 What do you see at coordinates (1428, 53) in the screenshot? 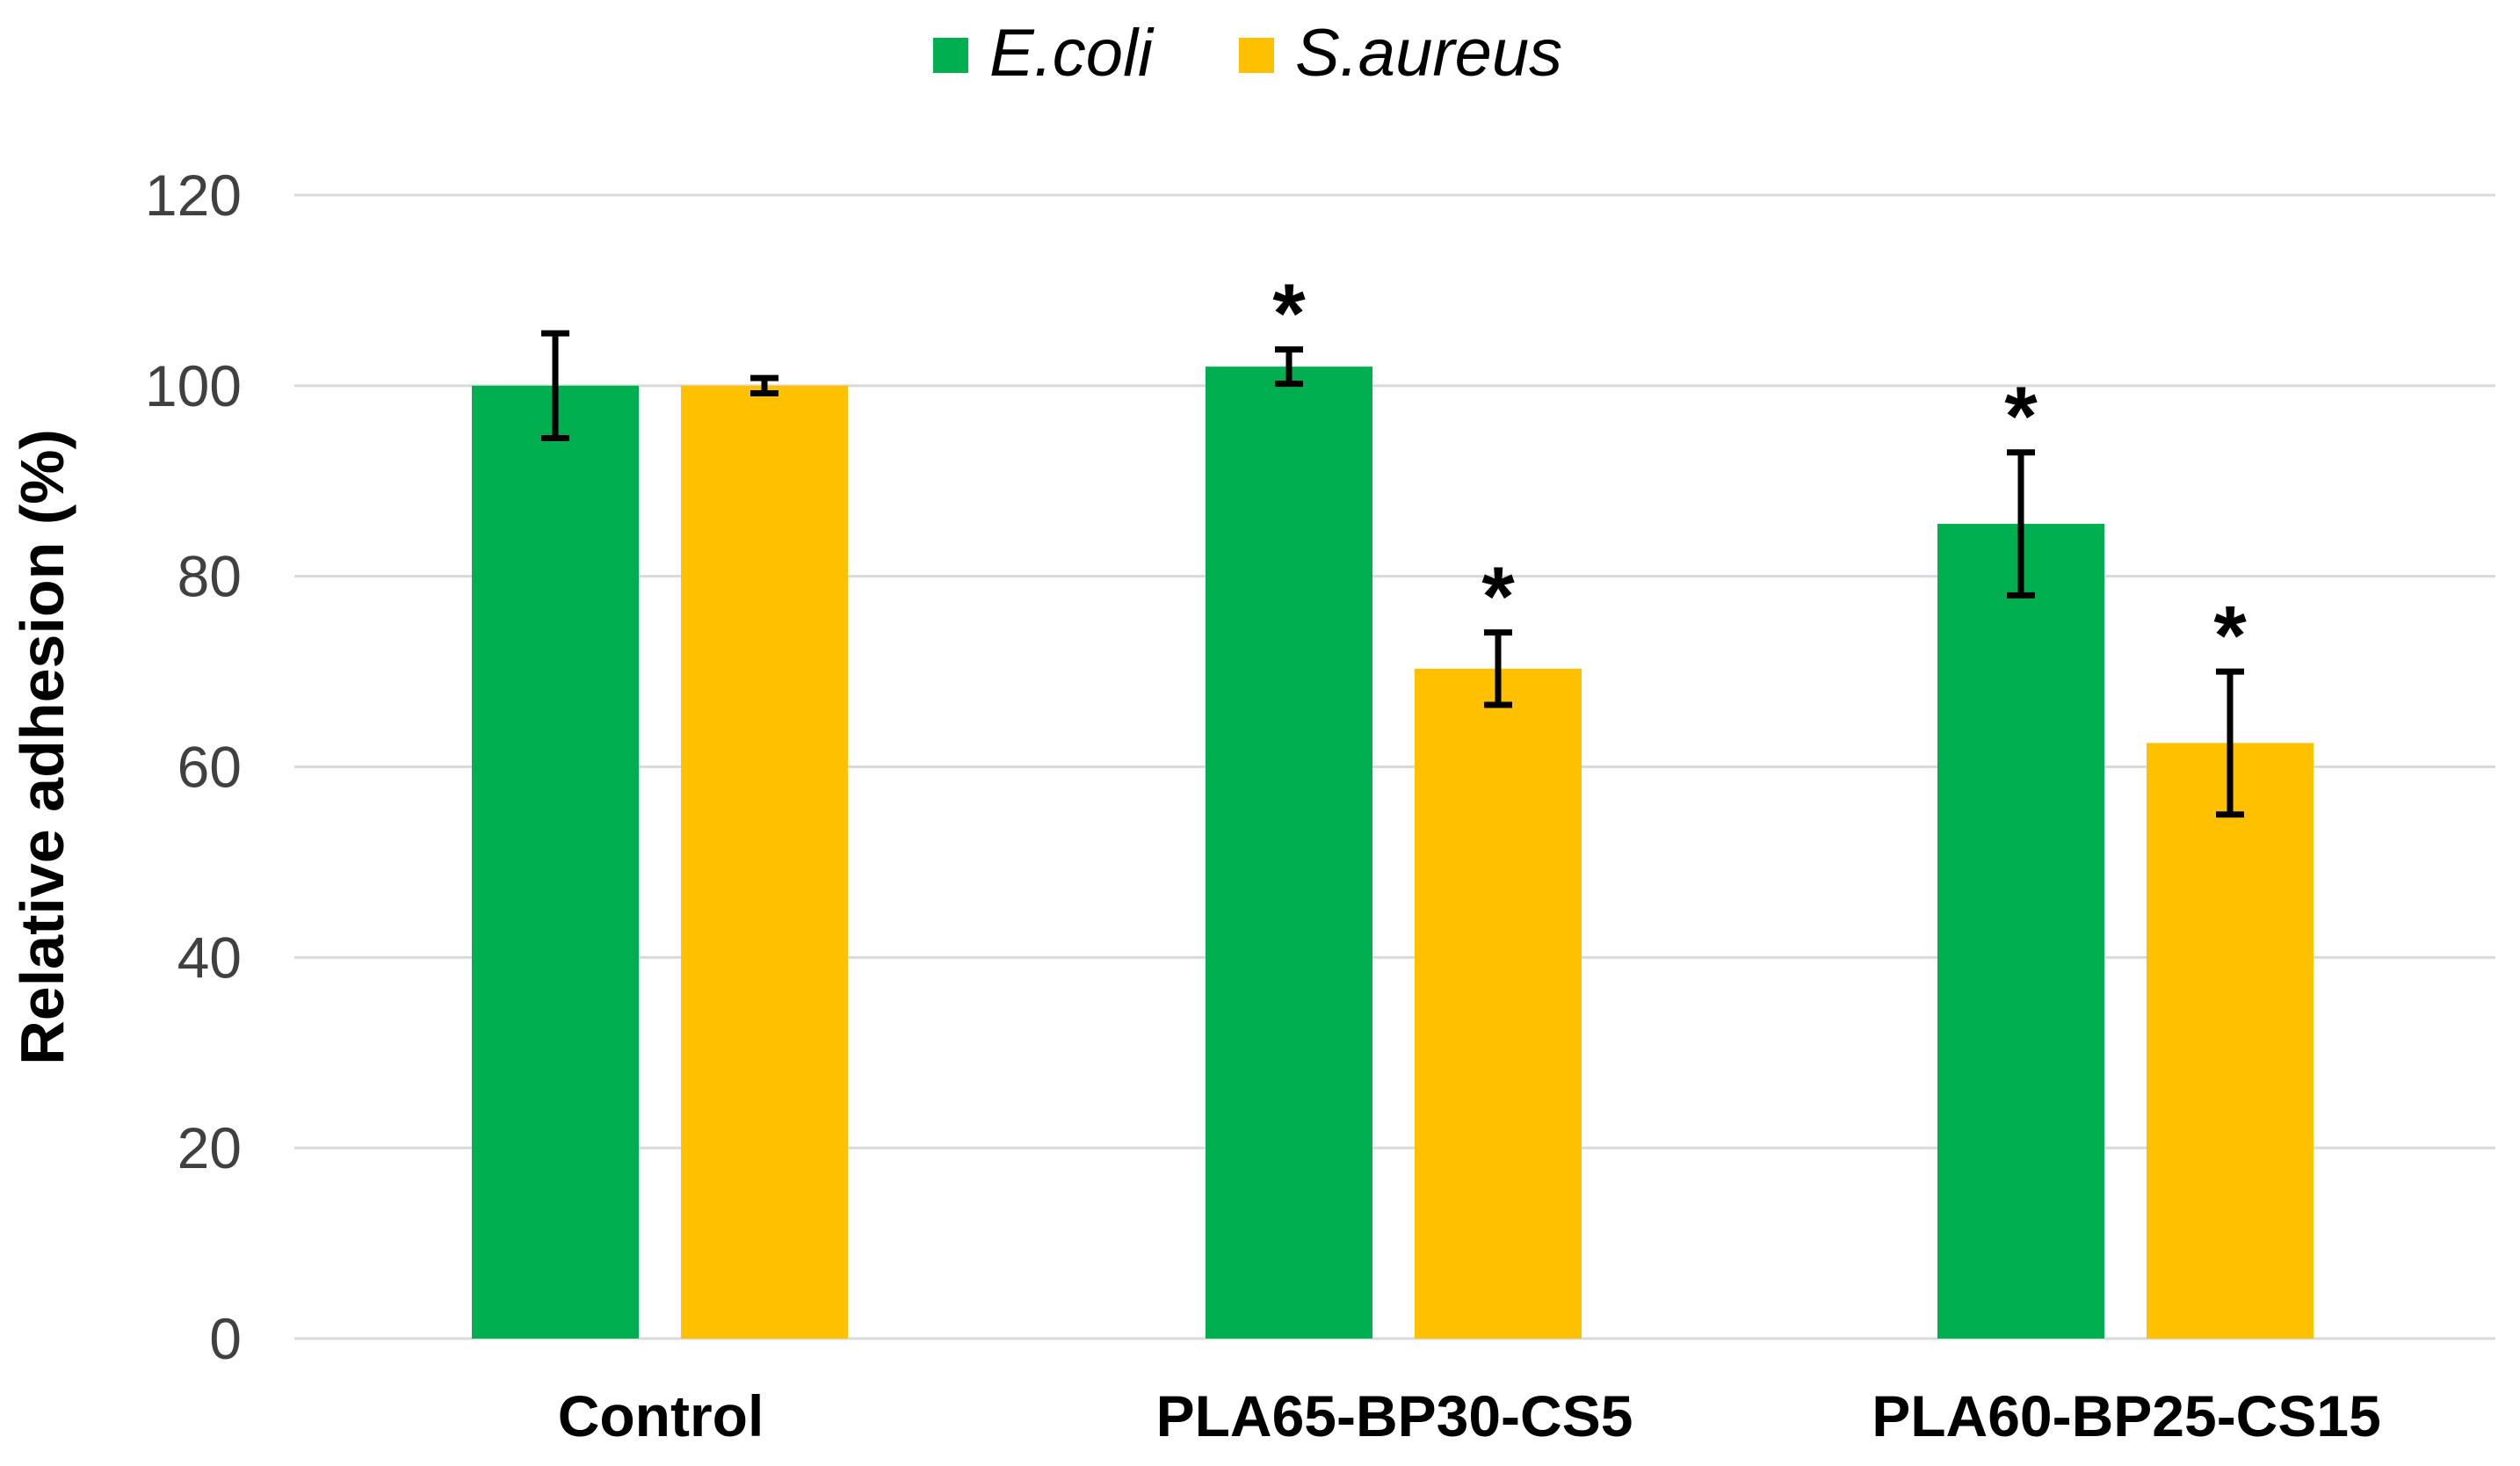
I see `legend-label: S.aureus` at bounding box center [1428, 53].